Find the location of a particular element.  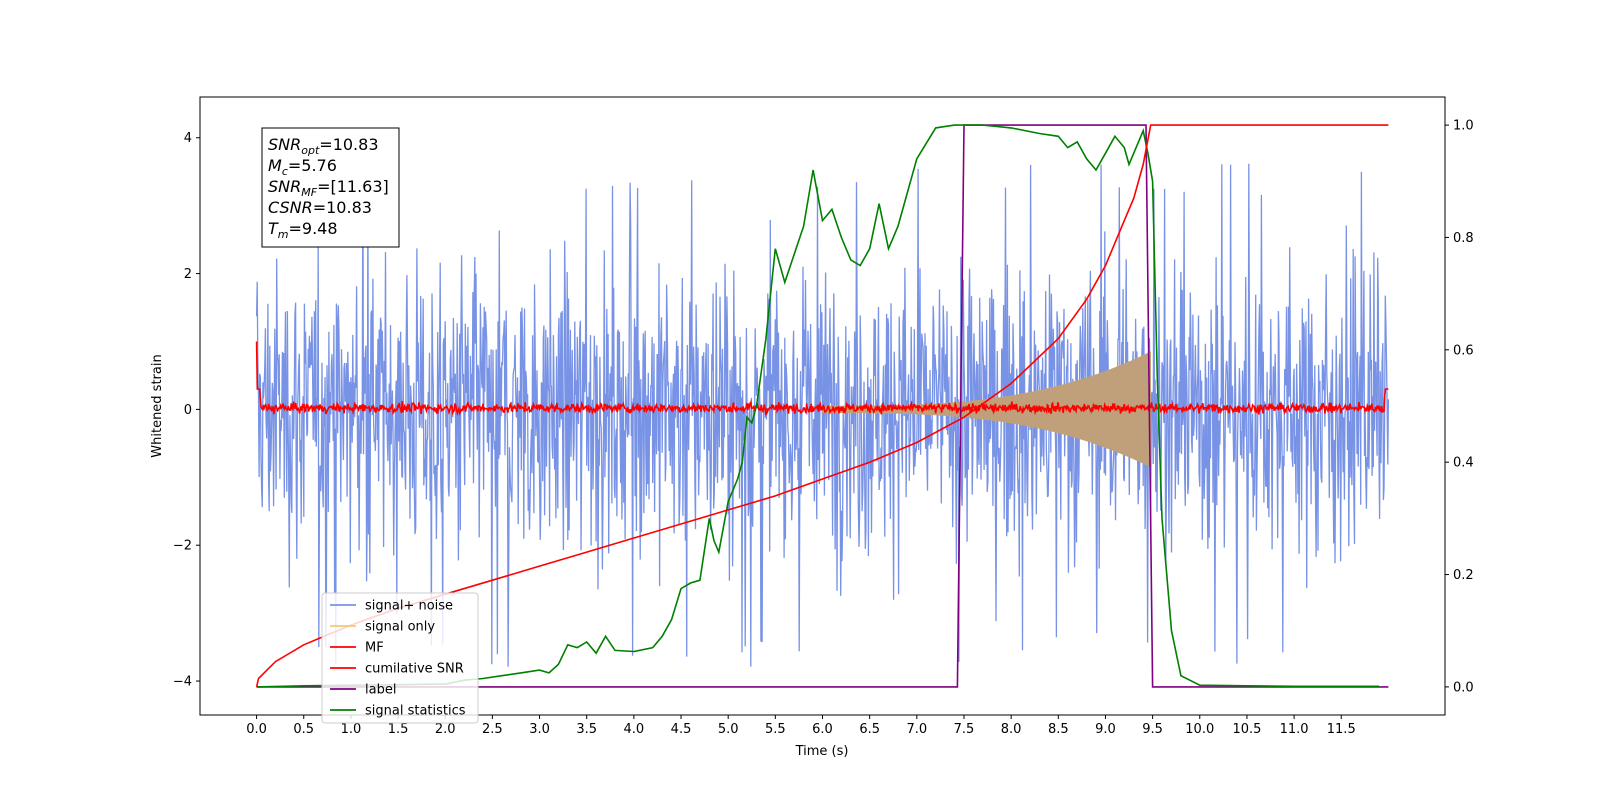

legend-label: label is located at coordinates (380, 690).